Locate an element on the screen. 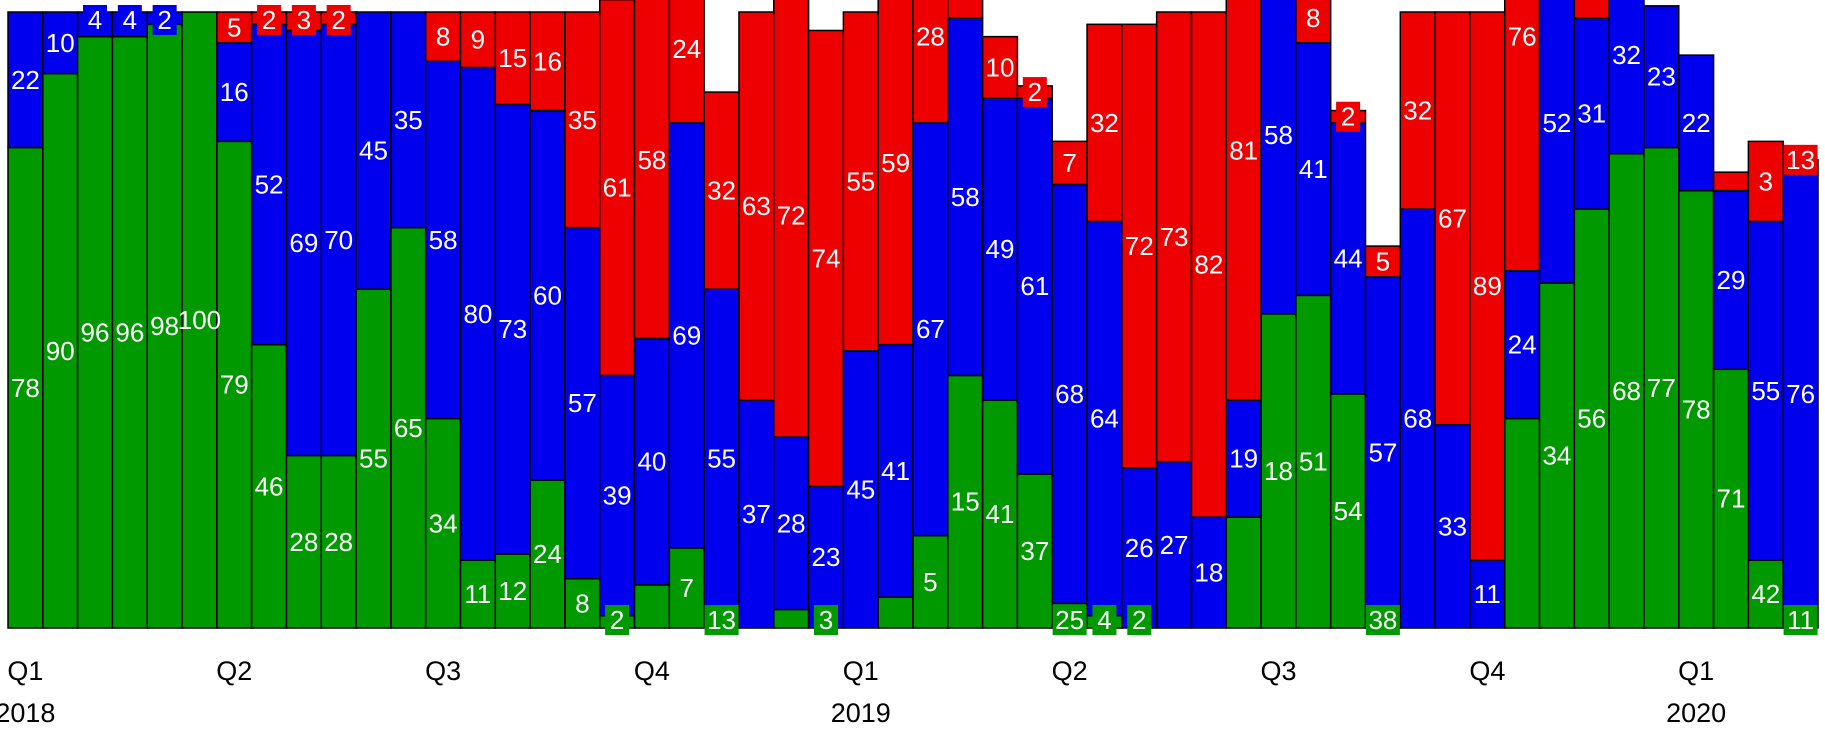 The width and height of the screenshot is (1825, 733). segment-label-blue-30: 68 is located at coordinates (1069, 394).